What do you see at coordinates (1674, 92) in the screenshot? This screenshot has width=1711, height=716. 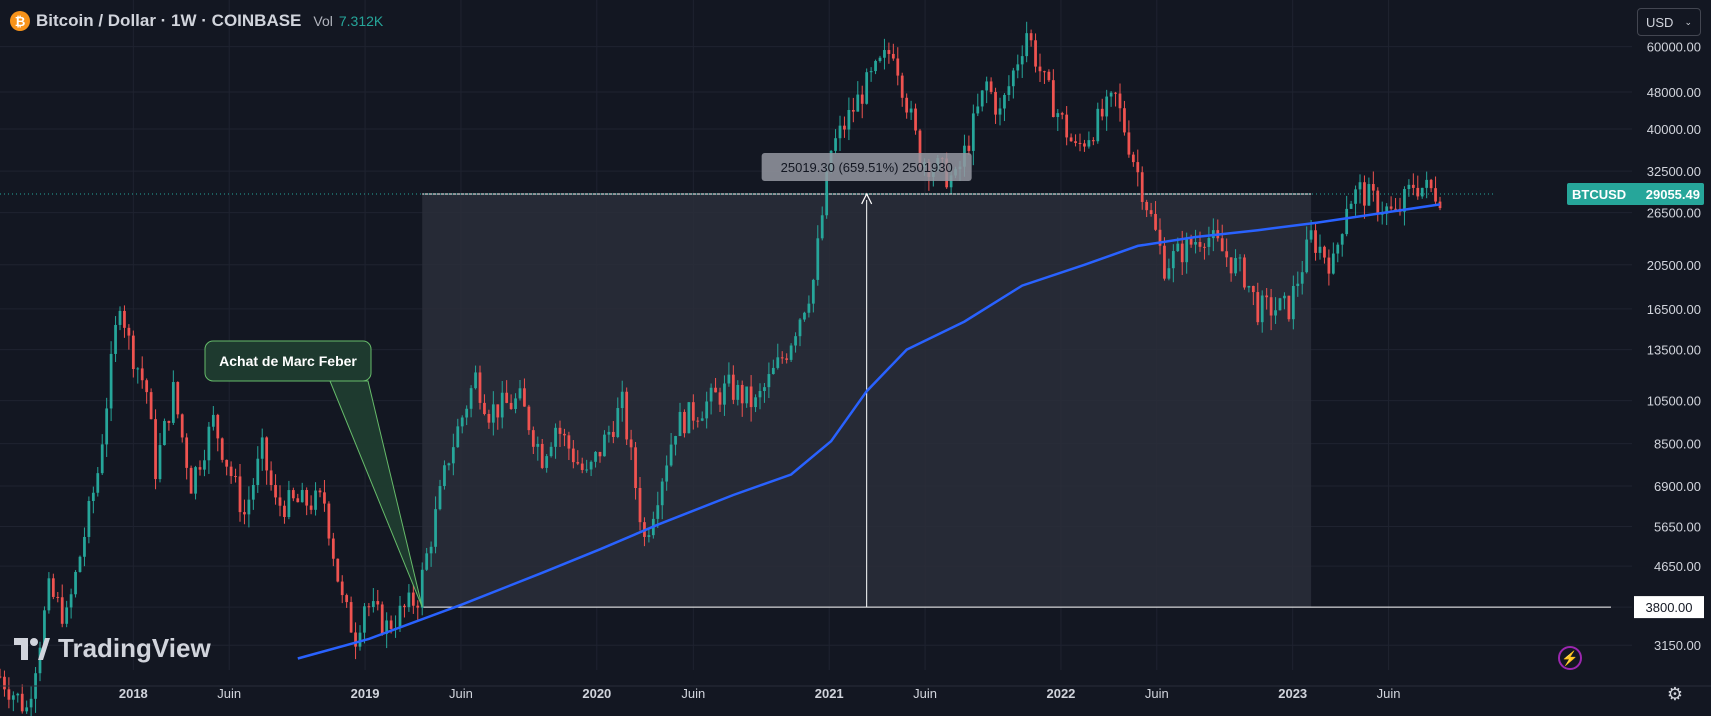 I see `y-tick-label: 48000.00` at bounding box center [1674, 92].